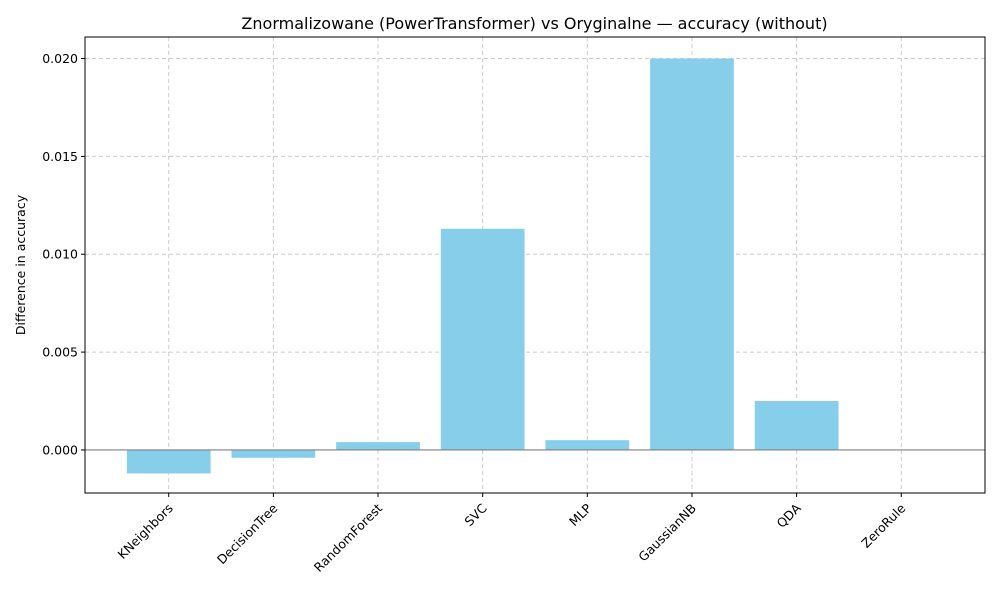 This screenshot has height=600, width=1000. I want to click on x-tick-label: KNeighbors, so click(144, 531).